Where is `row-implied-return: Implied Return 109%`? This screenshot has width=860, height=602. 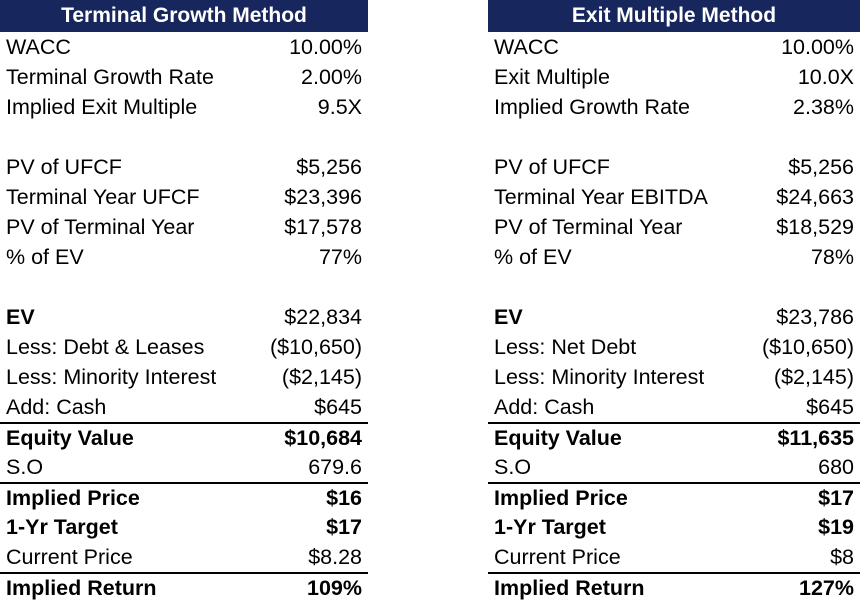 row-implied-return: Implied Return 109% is located at coordinates (184, 587).